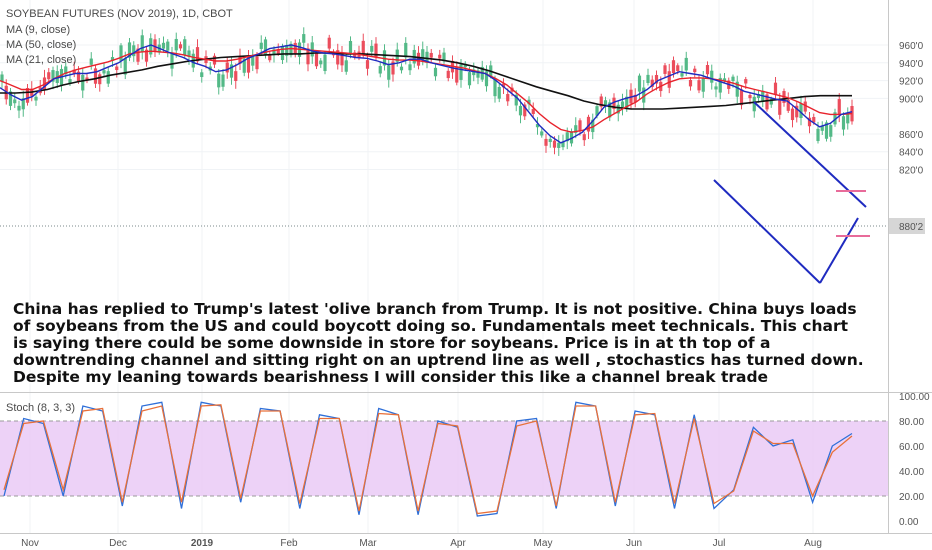 The image size is (932, 550). Describe the element at coordinates (911, 497) in the screenshot. I see `stoch-tick-label: 20.00` at that location.